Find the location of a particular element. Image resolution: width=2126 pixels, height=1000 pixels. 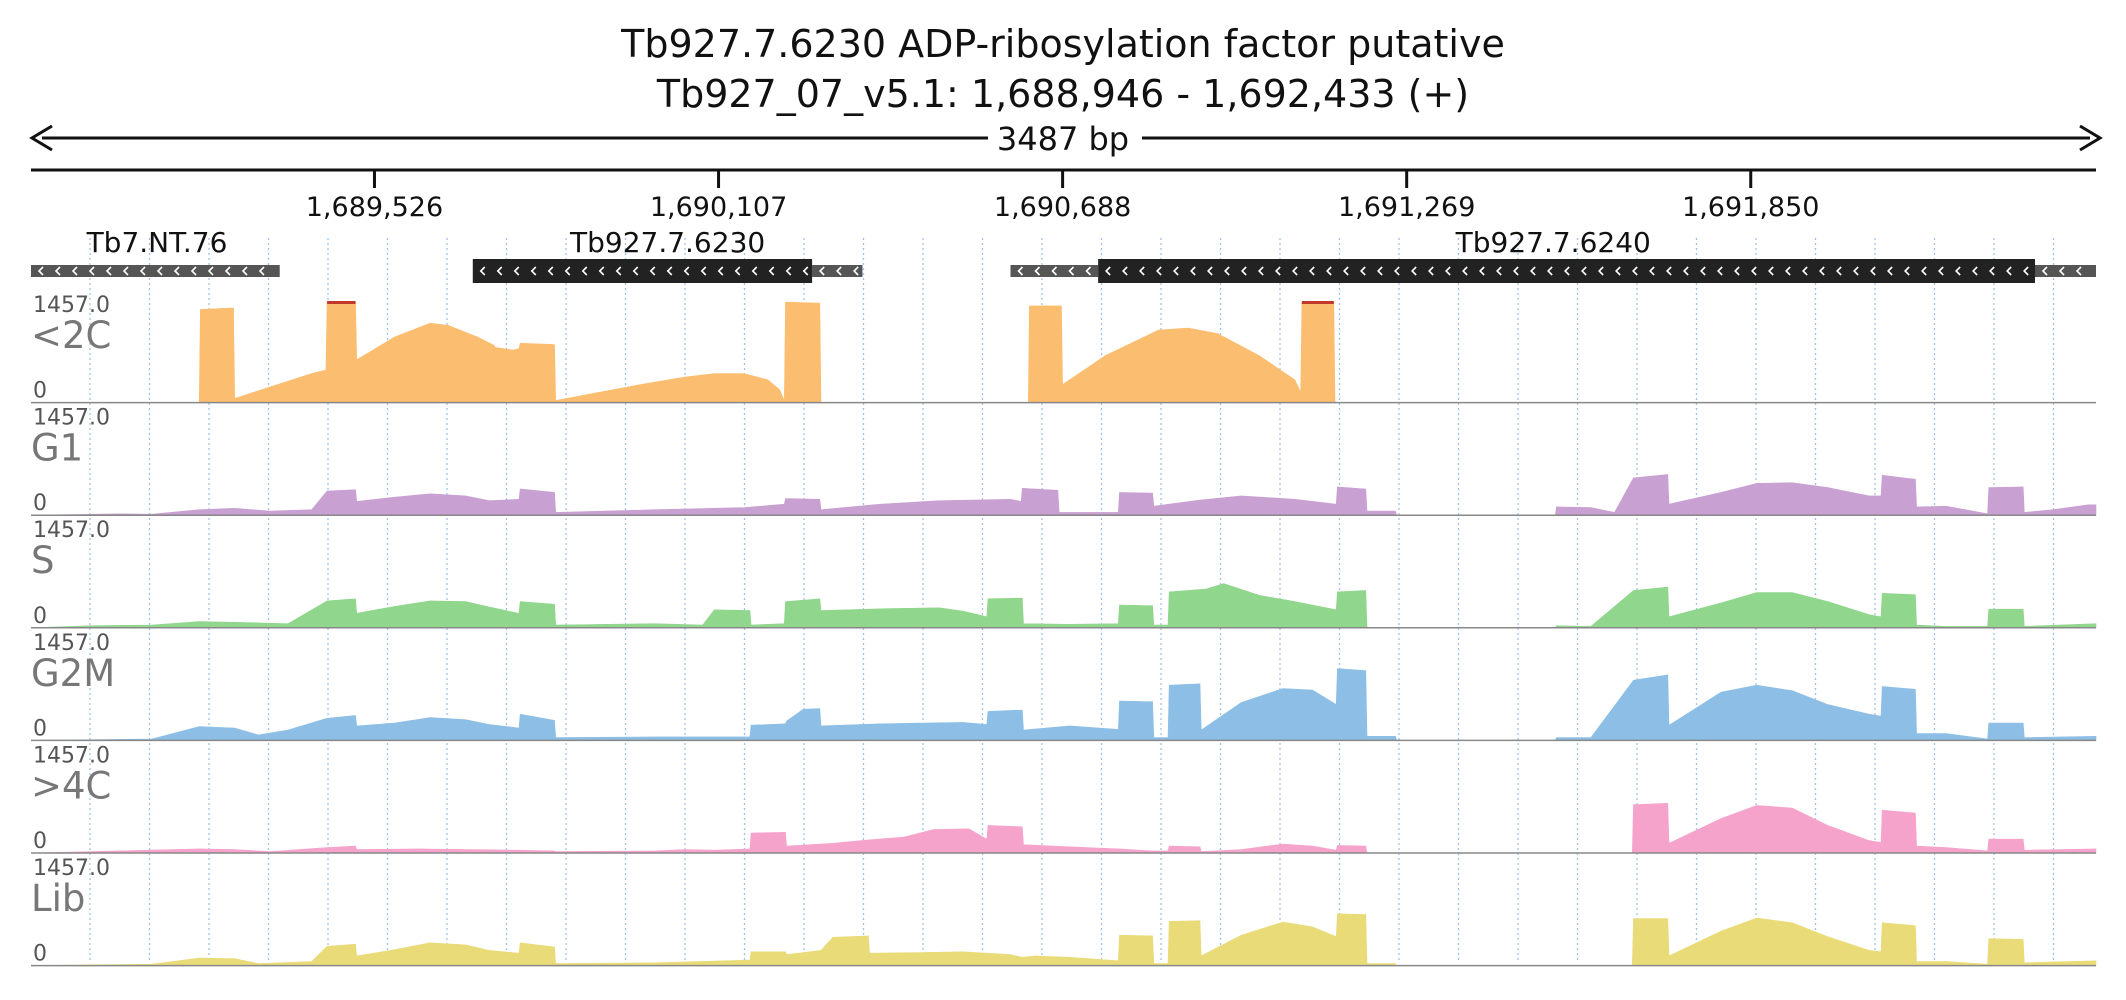

track-gt-4c: 1457.0>4C 0 is located at coordinates (1063, 798).